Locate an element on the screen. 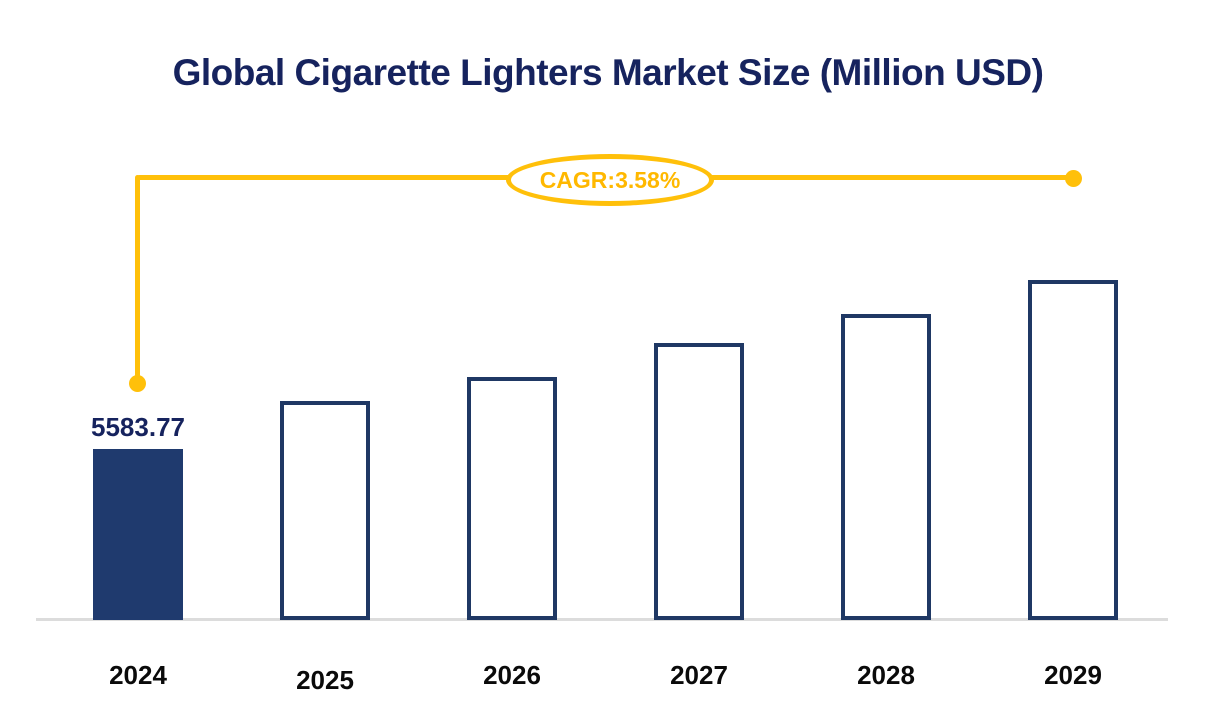 This screenshot has width=1216, height=714. x-axis-label-2027: 2027 is located at coordinates (699, 675).